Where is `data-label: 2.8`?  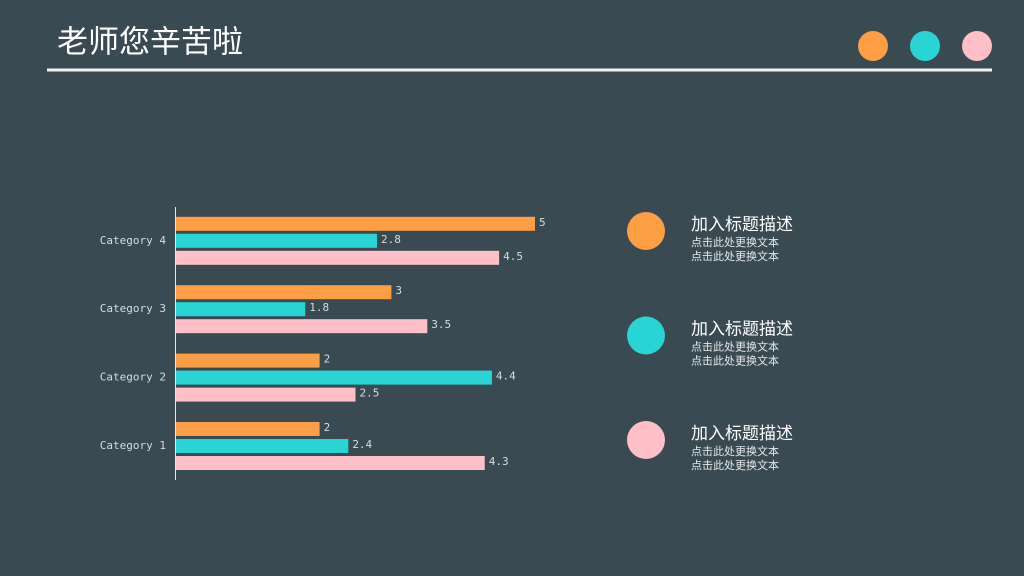
data-label: 2.8 is located at coordinates (391, 239).